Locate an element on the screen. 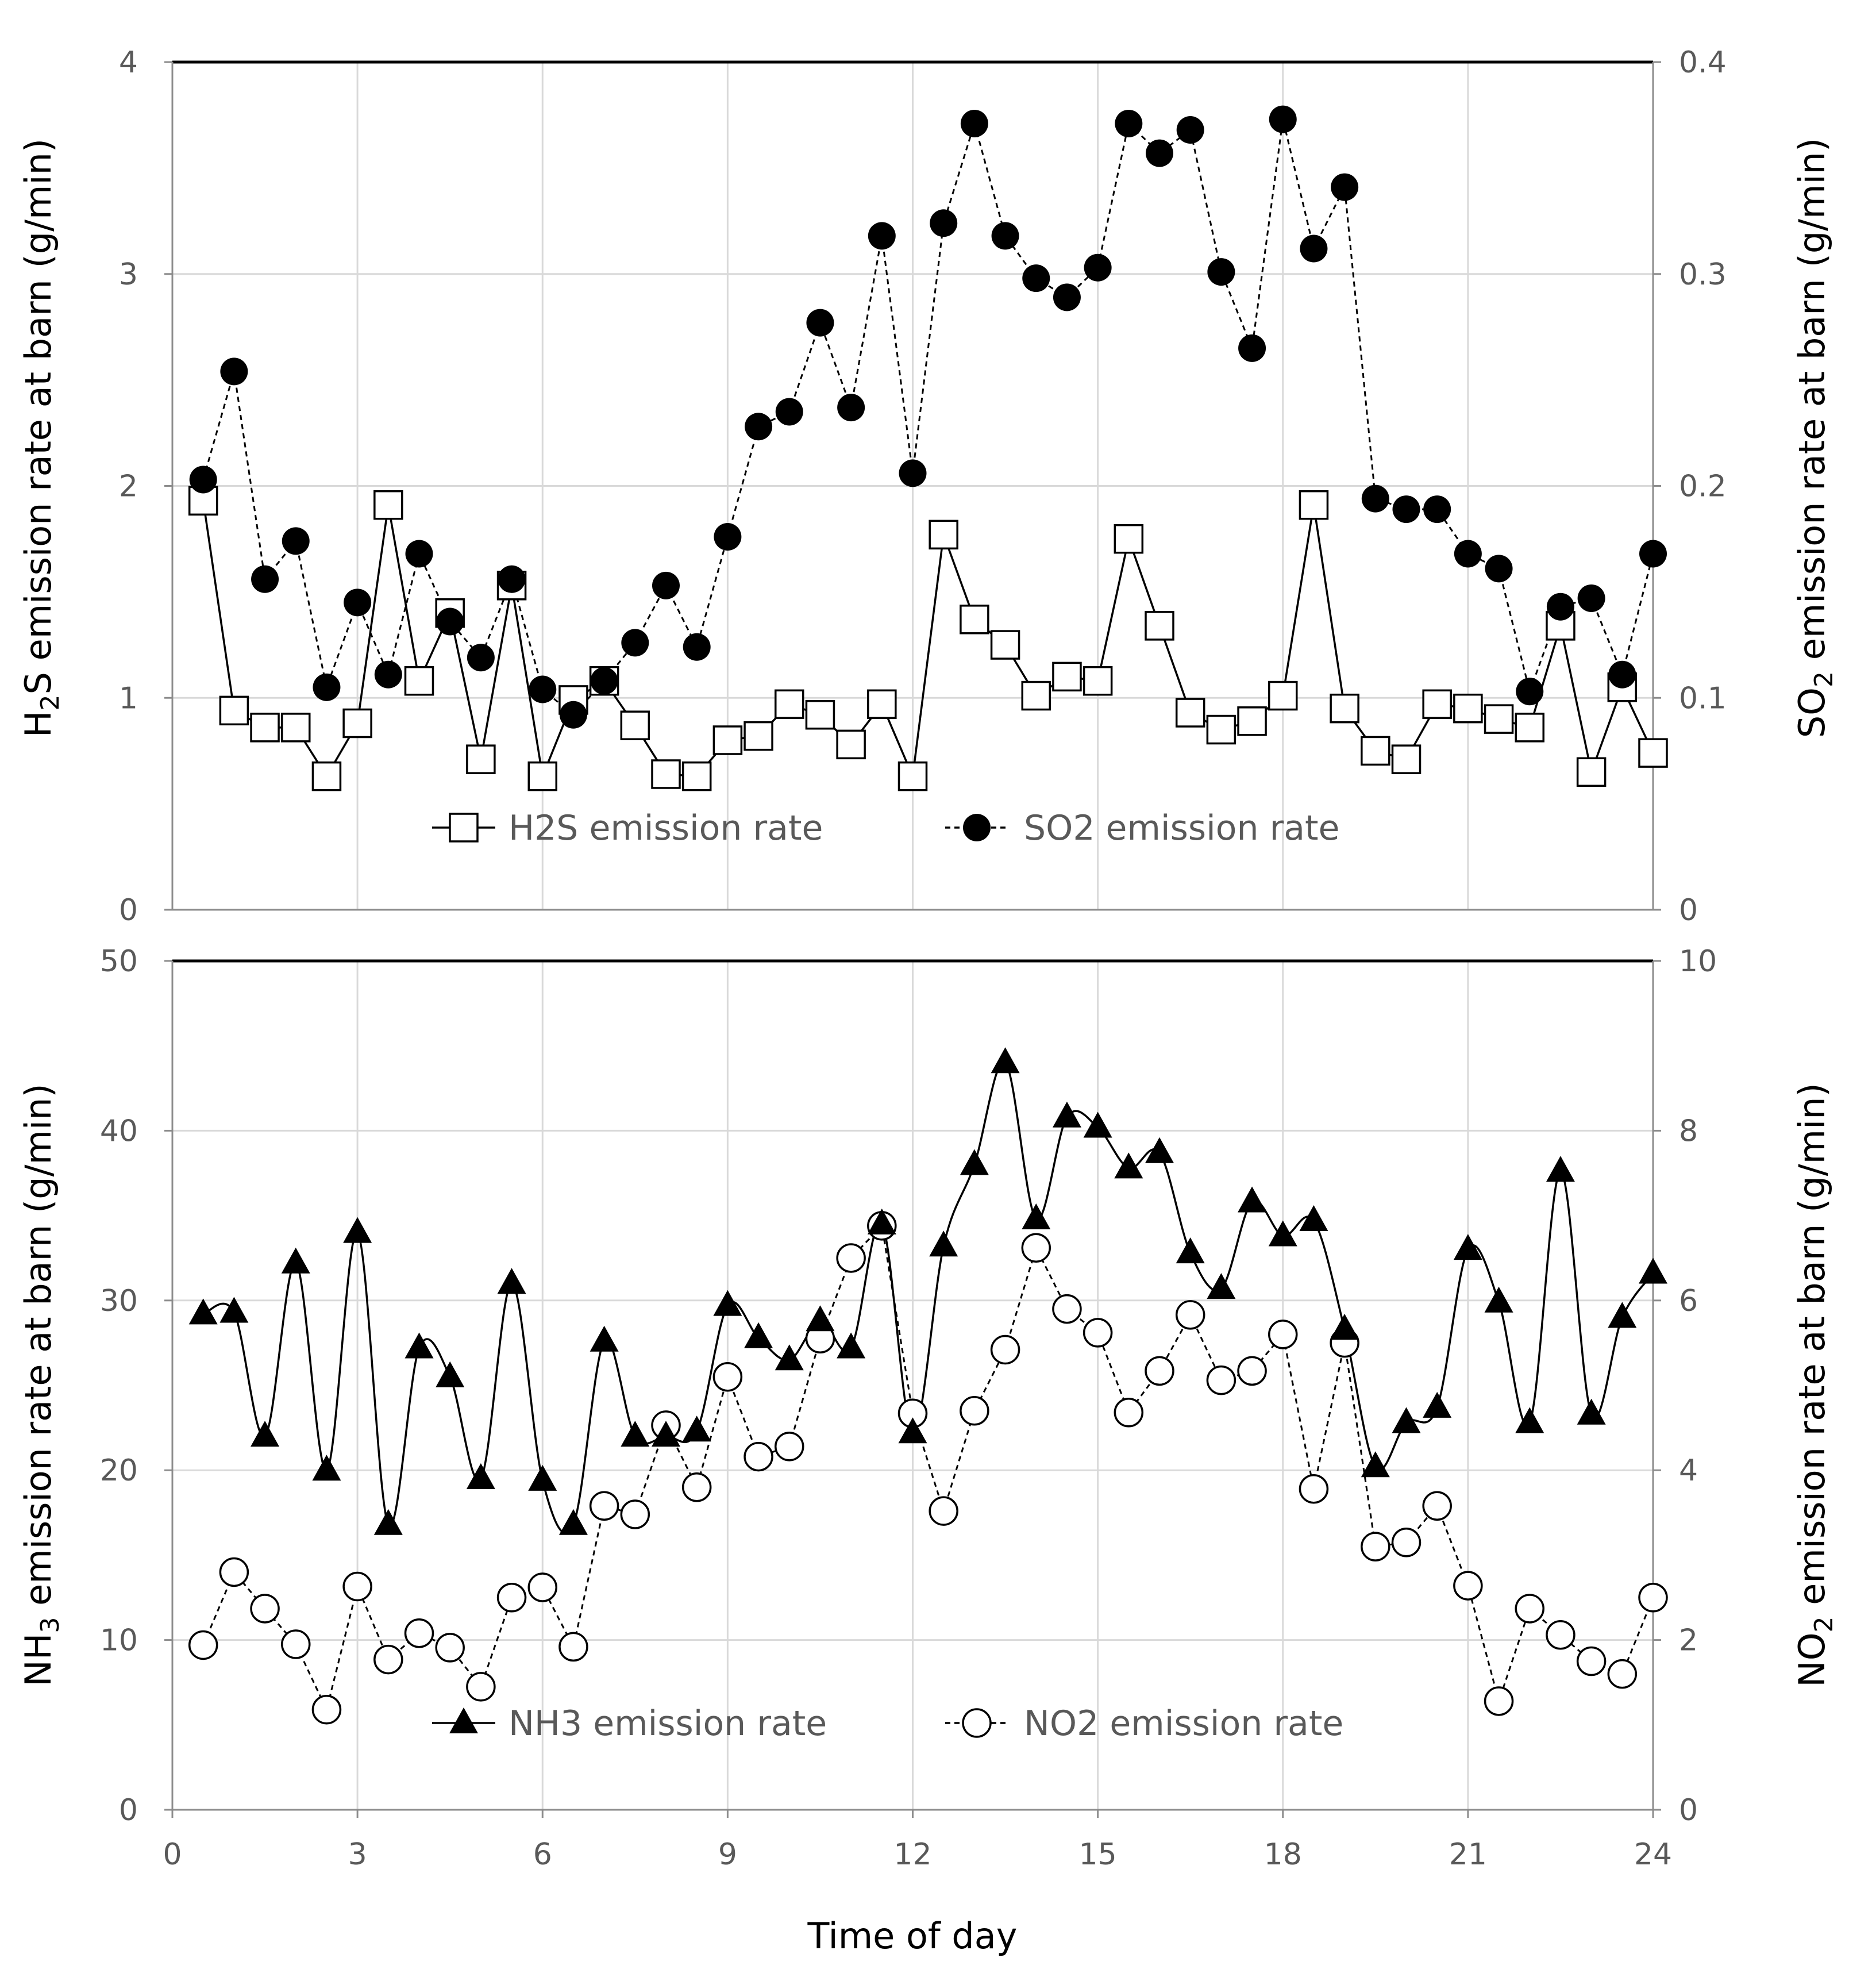 The height and width of the screenshot is (1973, 1876). bottom-right-tick-label: 0 is located at coordinates (1688, 1811).